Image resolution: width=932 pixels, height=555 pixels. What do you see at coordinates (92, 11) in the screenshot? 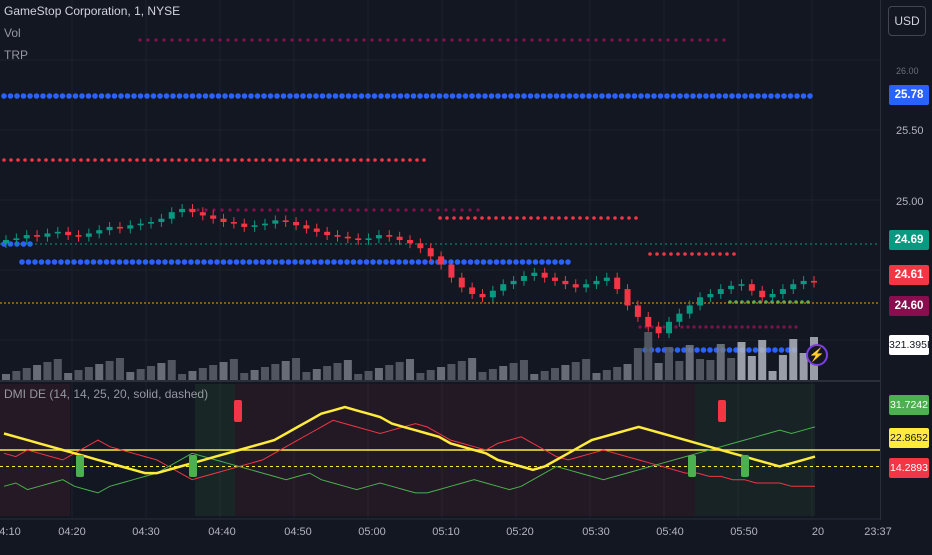
I see `symbol-legend: GameStop Corporation, 1, NYSE` at bounding box center [92, 11].